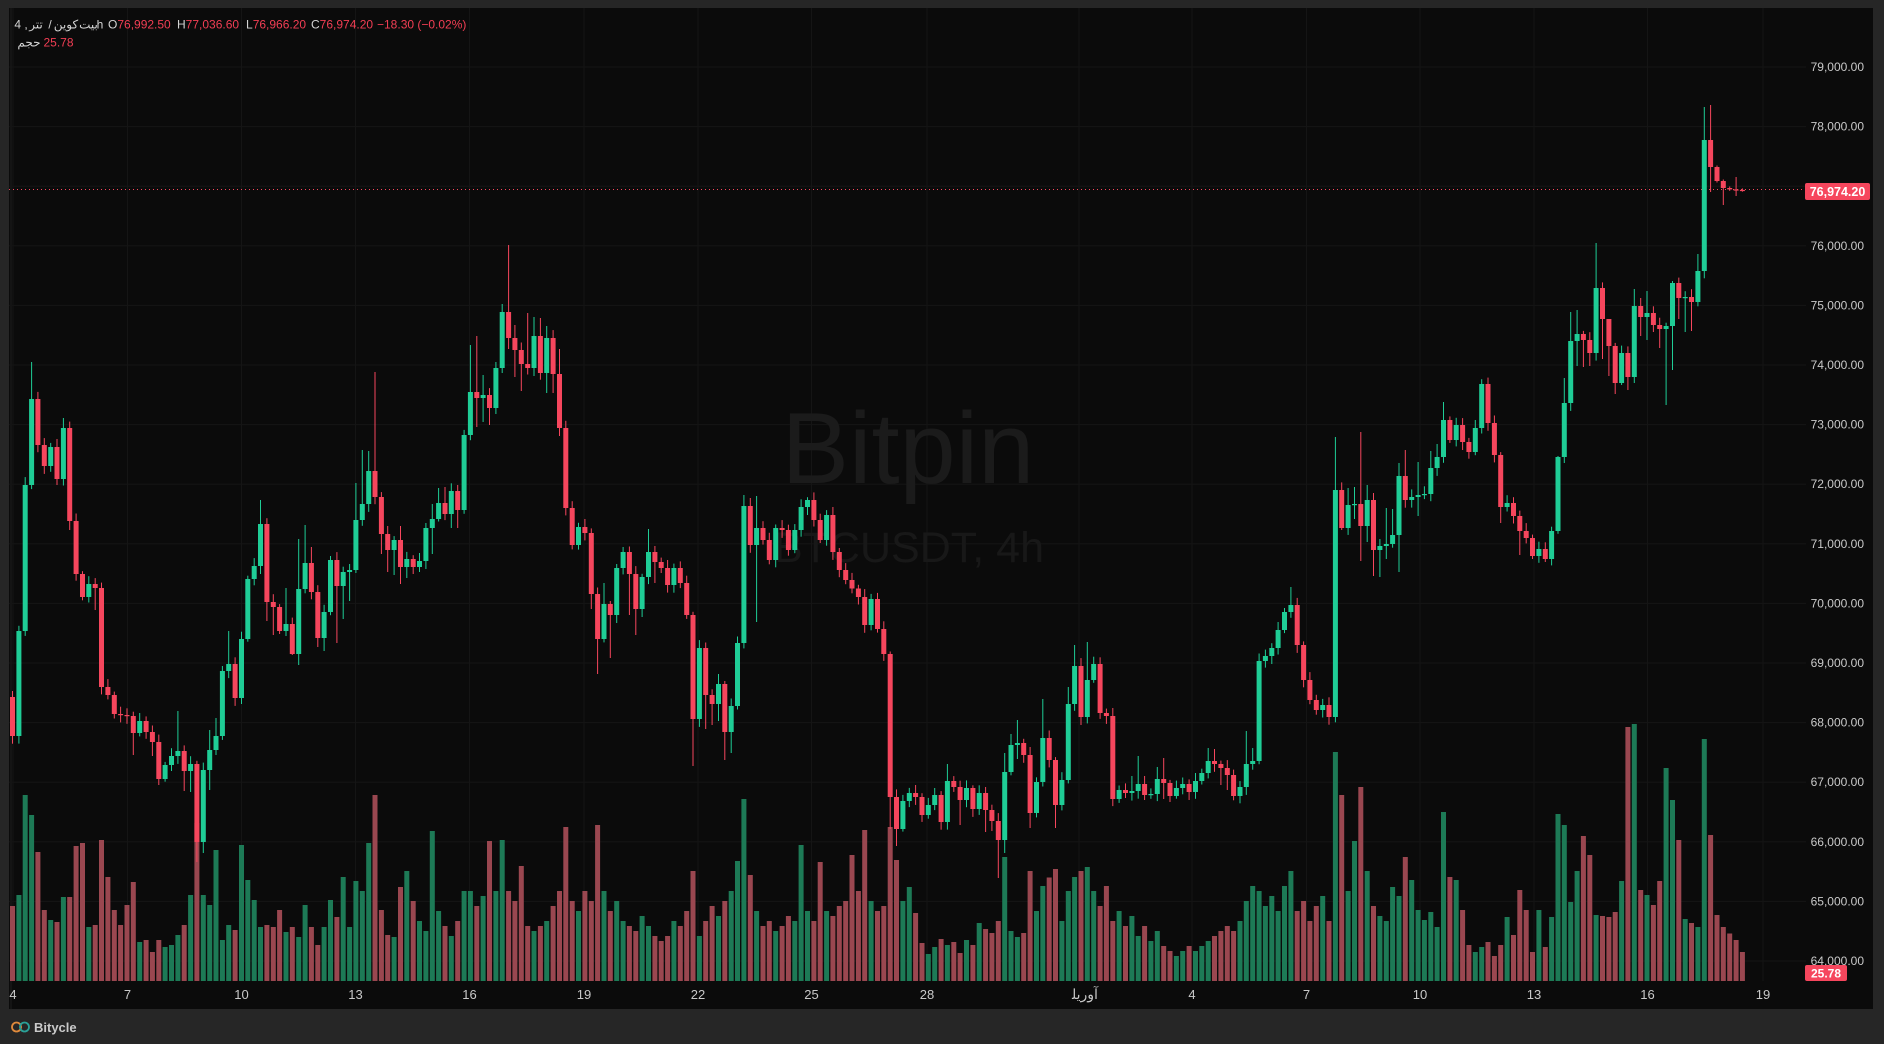  What do you see at coordinates (342, 25) in the screenshot?
I see `svg-text: C76,974.20` at bounding box center [342, 25].